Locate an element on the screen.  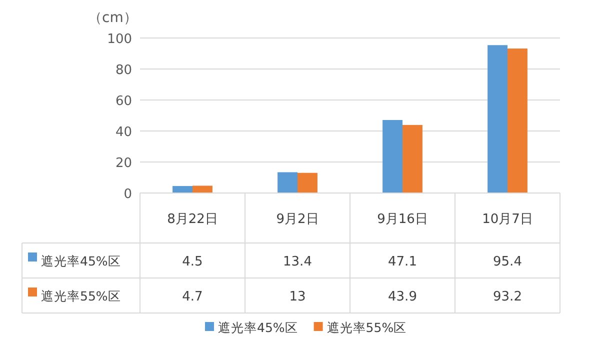
y-tick-label: 100 is located at coordinates (119, 39).